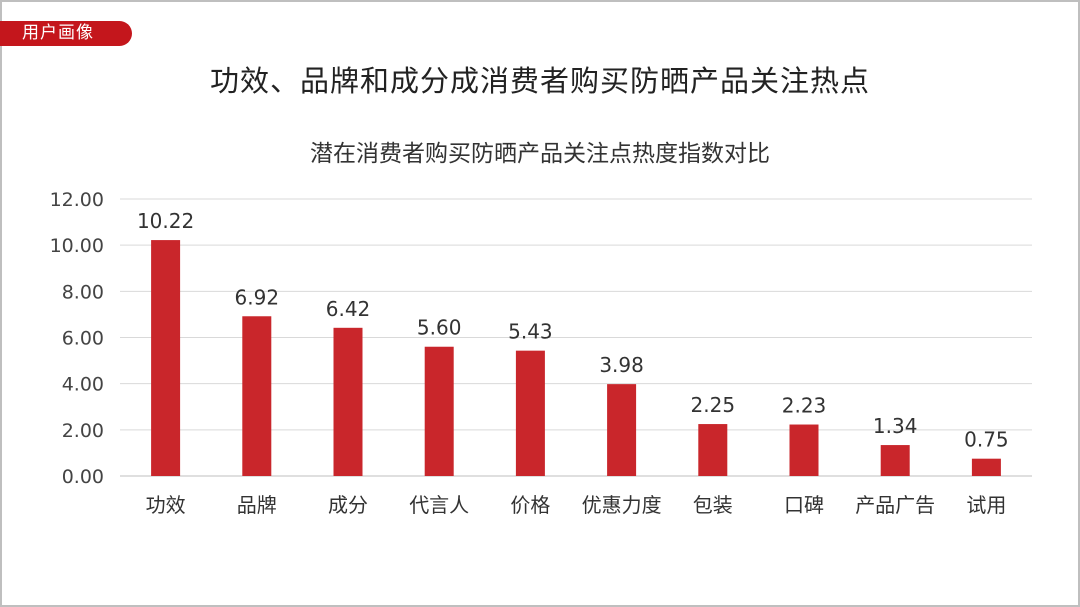 The width and height of the screenshot is (1080, 607). I want to click on x-tick-label: 优惠力度, so click(622, 505).